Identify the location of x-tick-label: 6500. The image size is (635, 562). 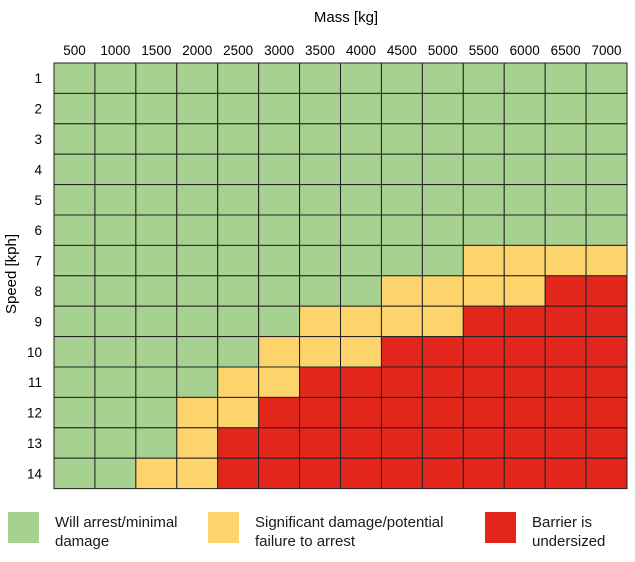
(566, 50).